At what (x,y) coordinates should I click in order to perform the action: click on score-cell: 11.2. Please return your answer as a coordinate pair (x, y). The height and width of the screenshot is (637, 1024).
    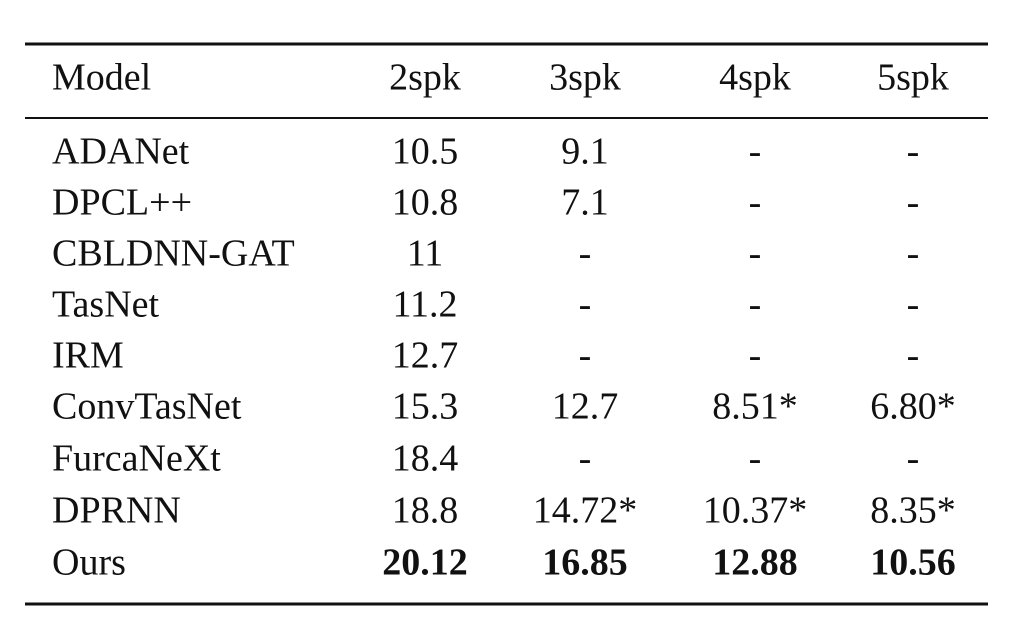
    Looking at the image, I should click on (424, 305).